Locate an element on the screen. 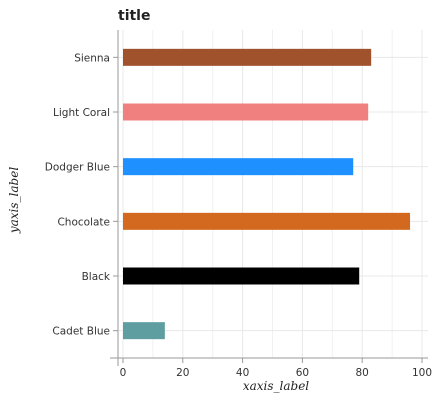  bar-dodger-blue is located at coordinates (238, 167).